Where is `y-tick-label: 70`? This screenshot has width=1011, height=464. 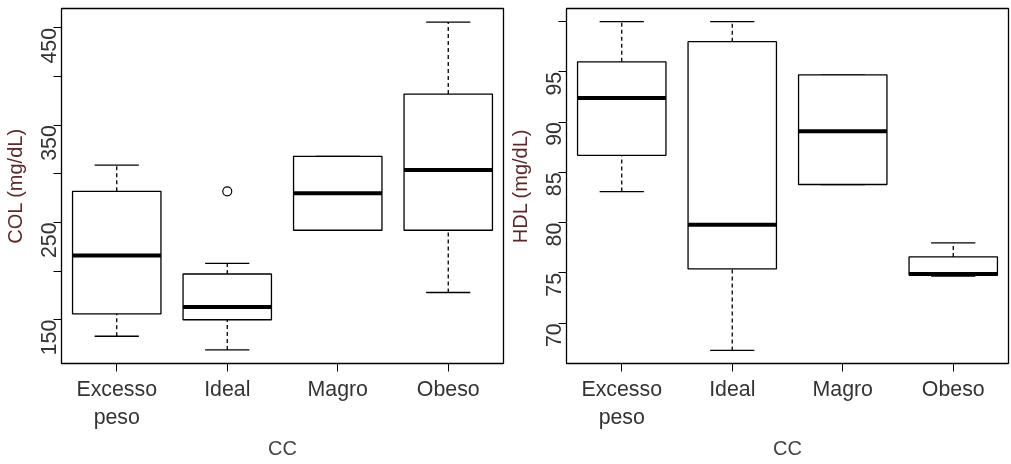 y-tick-label: 70 is located at coordinates (554, 335).